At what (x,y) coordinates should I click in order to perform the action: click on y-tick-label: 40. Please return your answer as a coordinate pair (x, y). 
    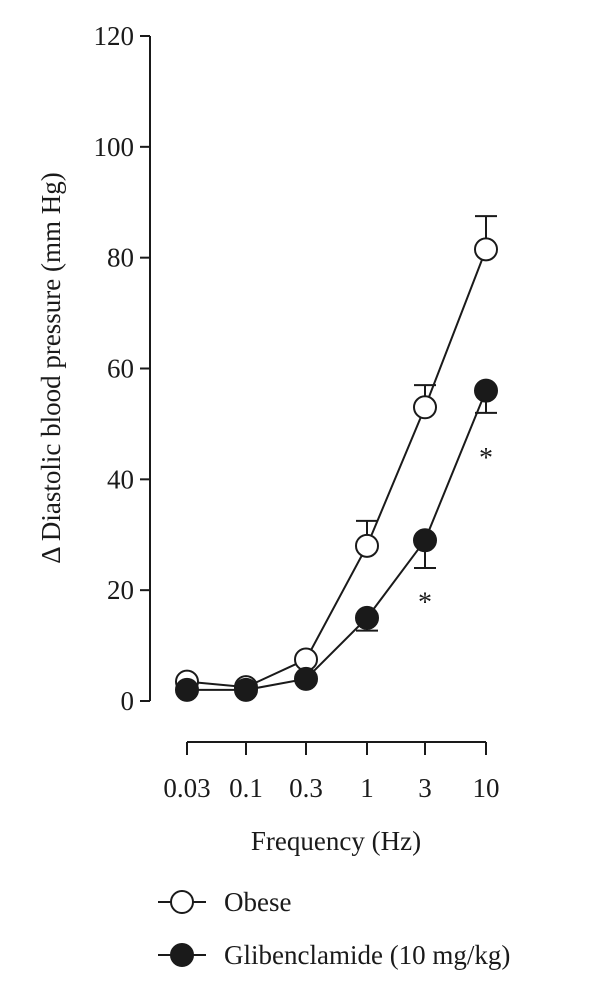
    Looking at the image, I should click on (120, 479).